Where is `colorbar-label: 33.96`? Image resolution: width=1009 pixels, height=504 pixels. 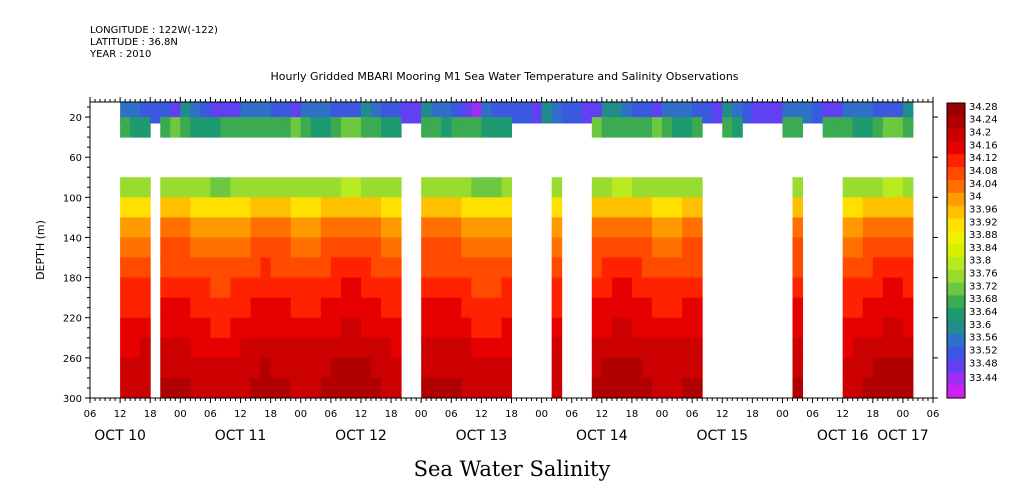 colorbar-label: 33.96 is located at coordinates (983, 209).